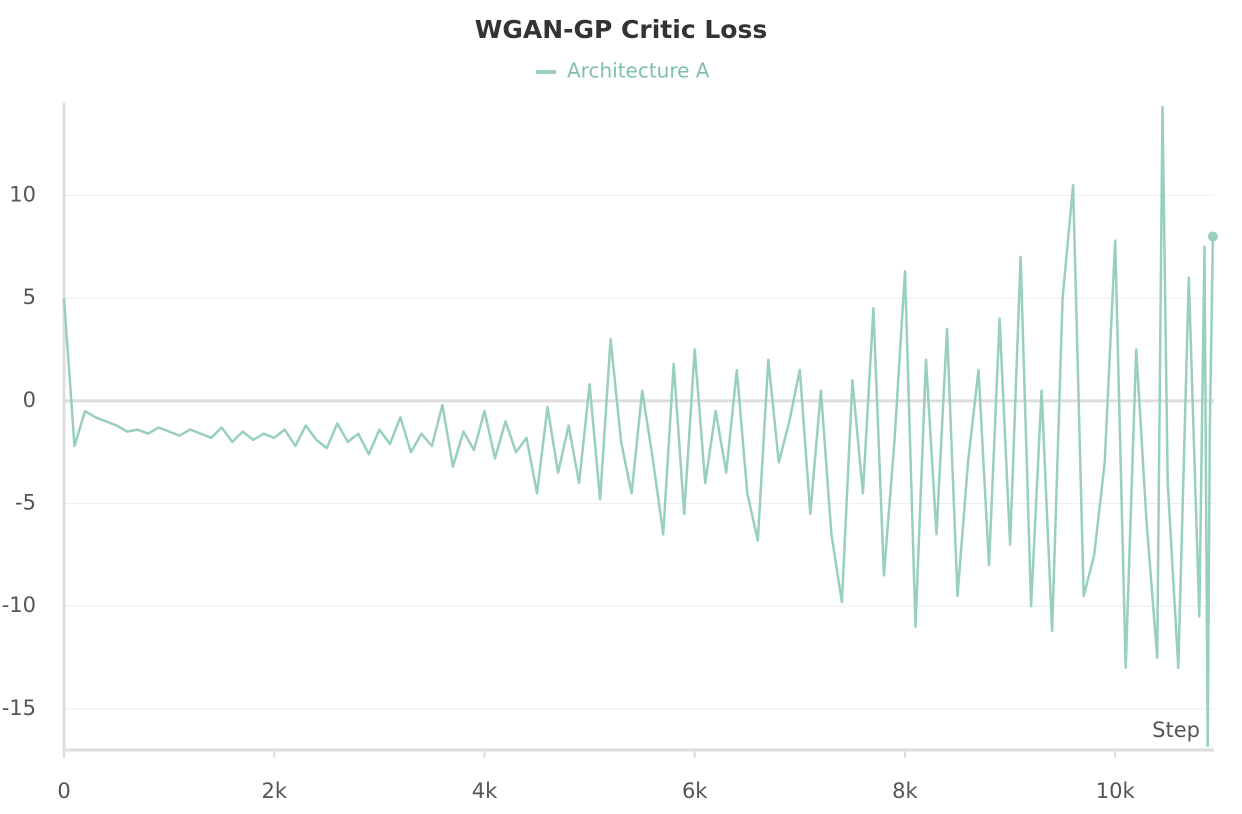 Image resolution: width=1242 pixels, height=814 pixels. What do you see at coordinates (25, 503) in the screenshot?
I see `y-tick-label: -5` at bounding box center [25, 503].